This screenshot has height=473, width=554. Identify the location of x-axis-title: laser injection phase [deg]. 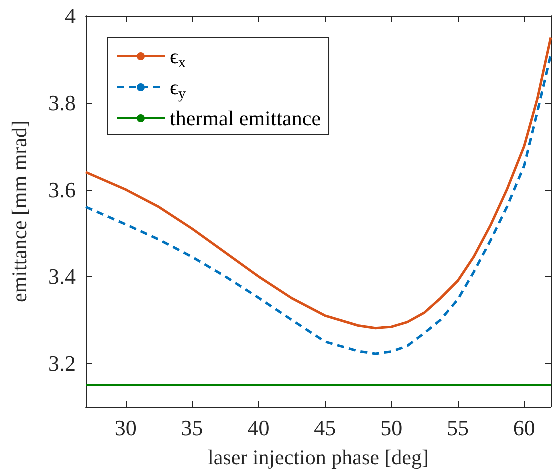
(318, 458).